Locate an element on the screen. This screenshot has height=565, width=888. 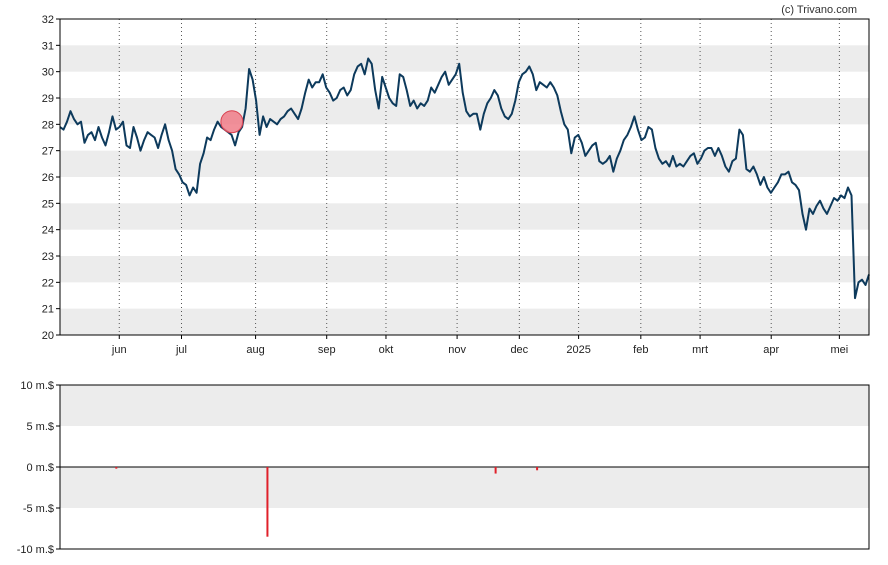
y-tick-label: 31 is located at coordinates (48, 46).